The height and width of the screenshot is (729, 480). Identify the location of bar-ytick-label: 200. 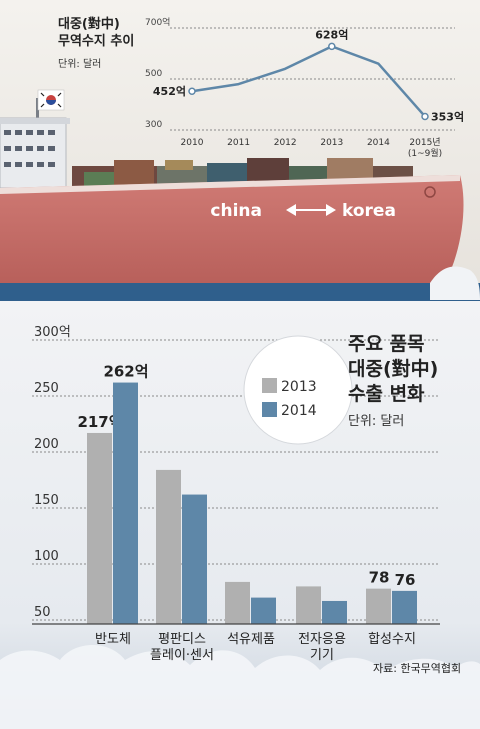
(46, 444).